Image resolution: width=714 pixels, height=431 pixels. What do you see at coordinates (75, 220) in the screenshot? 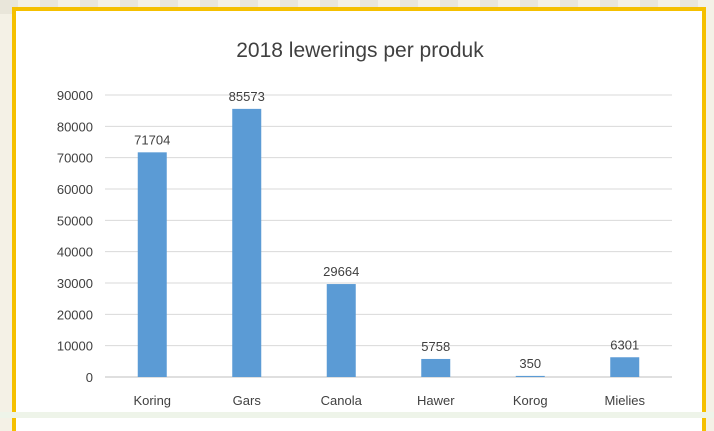
I see `y-tick-label: 50000` at bounding box center [75, 220].